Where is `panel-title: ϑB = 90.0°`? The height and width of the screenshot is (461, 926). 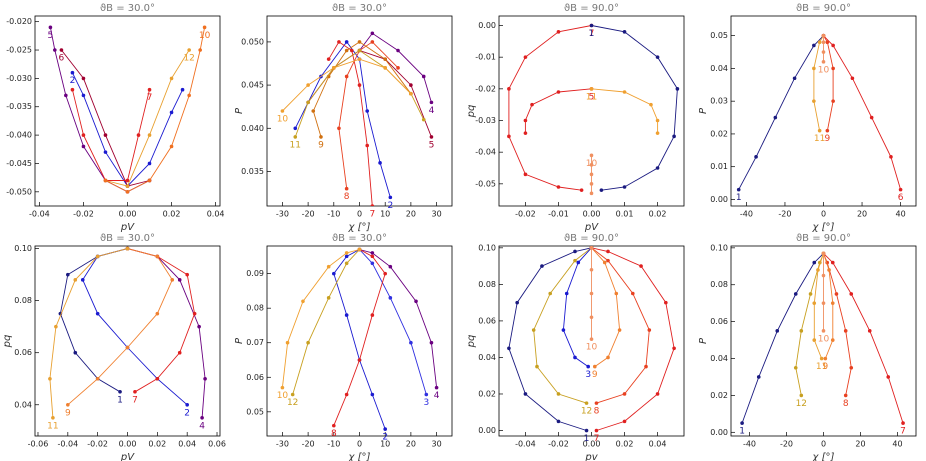
panel-title: ϑB = 90.0° is located at coordinates (823, 8).